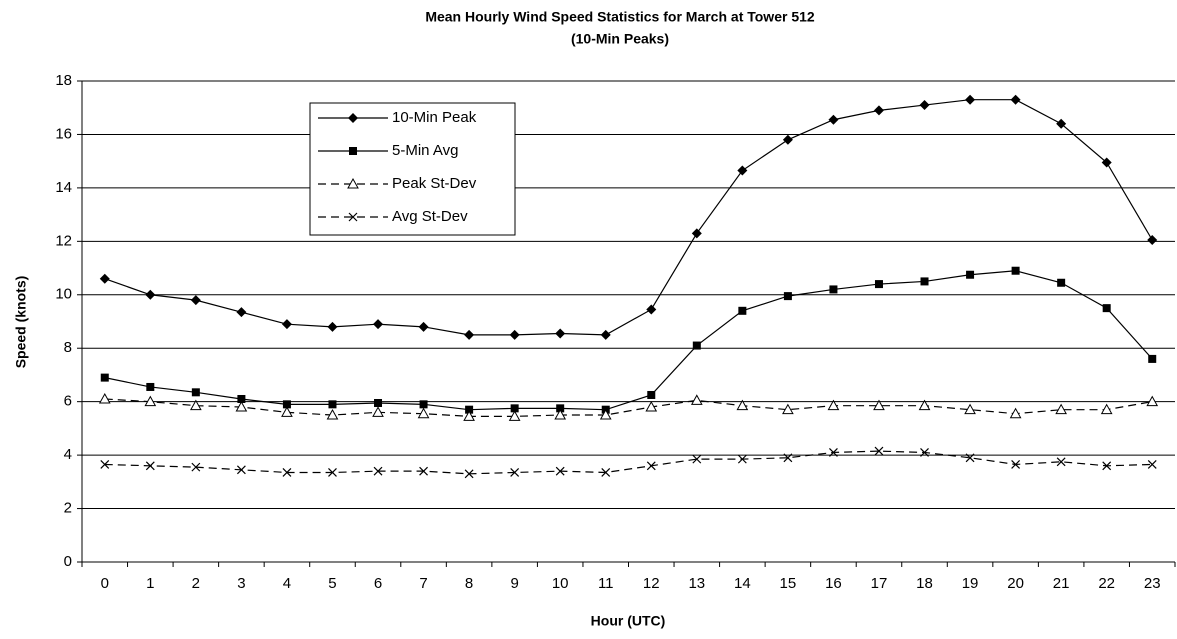 The height and width of the screenshot is (639, 1177). Describe the element at coordinates (620, 39) in the screenshot. I see `chart-subtitle: (10-Min Peaks)` at that location.